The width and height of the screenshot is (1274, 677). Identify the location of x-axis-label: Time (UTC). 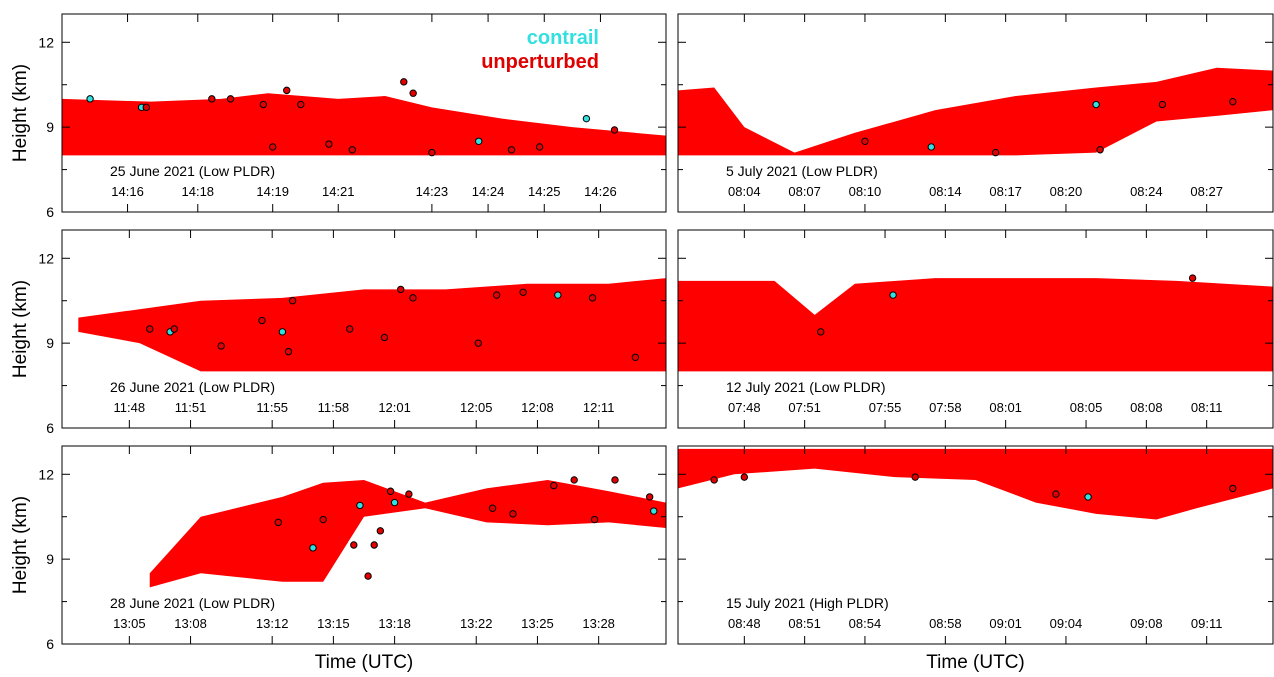
(975, 662).